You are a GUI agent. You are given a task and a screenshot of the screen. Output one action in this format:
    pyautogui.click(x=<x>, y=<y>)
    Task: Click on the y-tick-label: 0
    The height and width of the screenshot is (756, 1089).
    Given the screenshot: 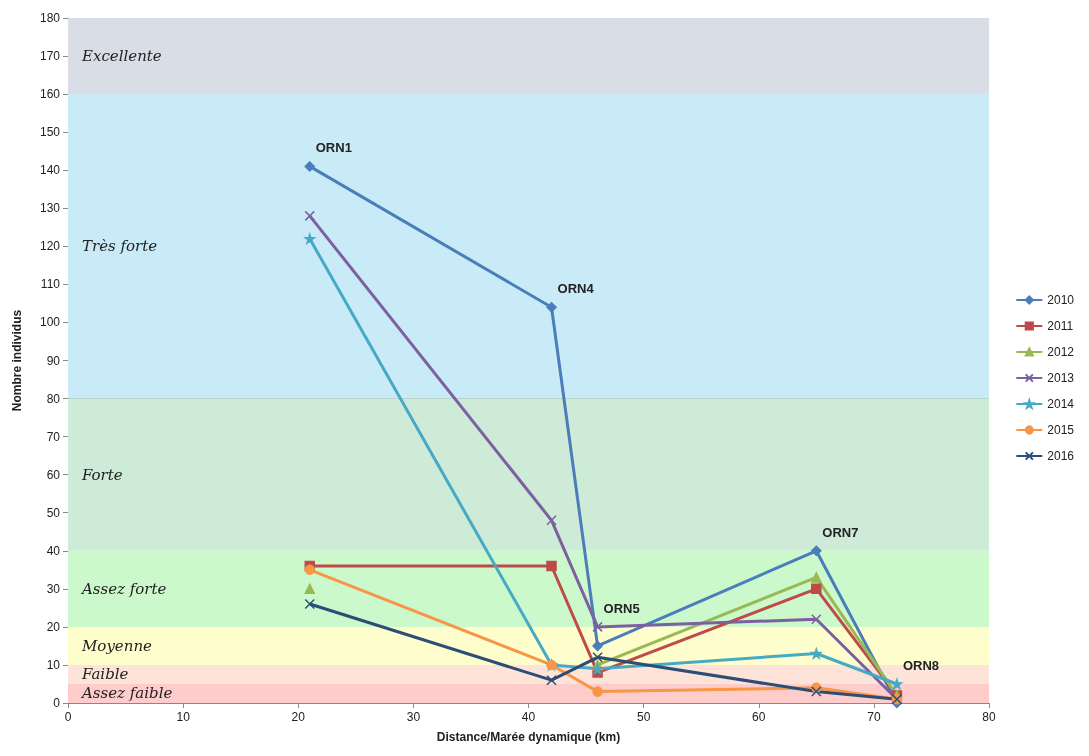 What is the action you would take?
    pyautogui.click(x=57, y=703)
    